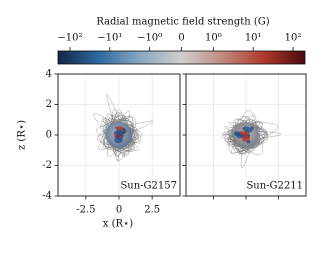 Image resolution: width=332 pixels, height=253 pixels. I want to click on x-tick-label: -2.5, so click(85, 210).